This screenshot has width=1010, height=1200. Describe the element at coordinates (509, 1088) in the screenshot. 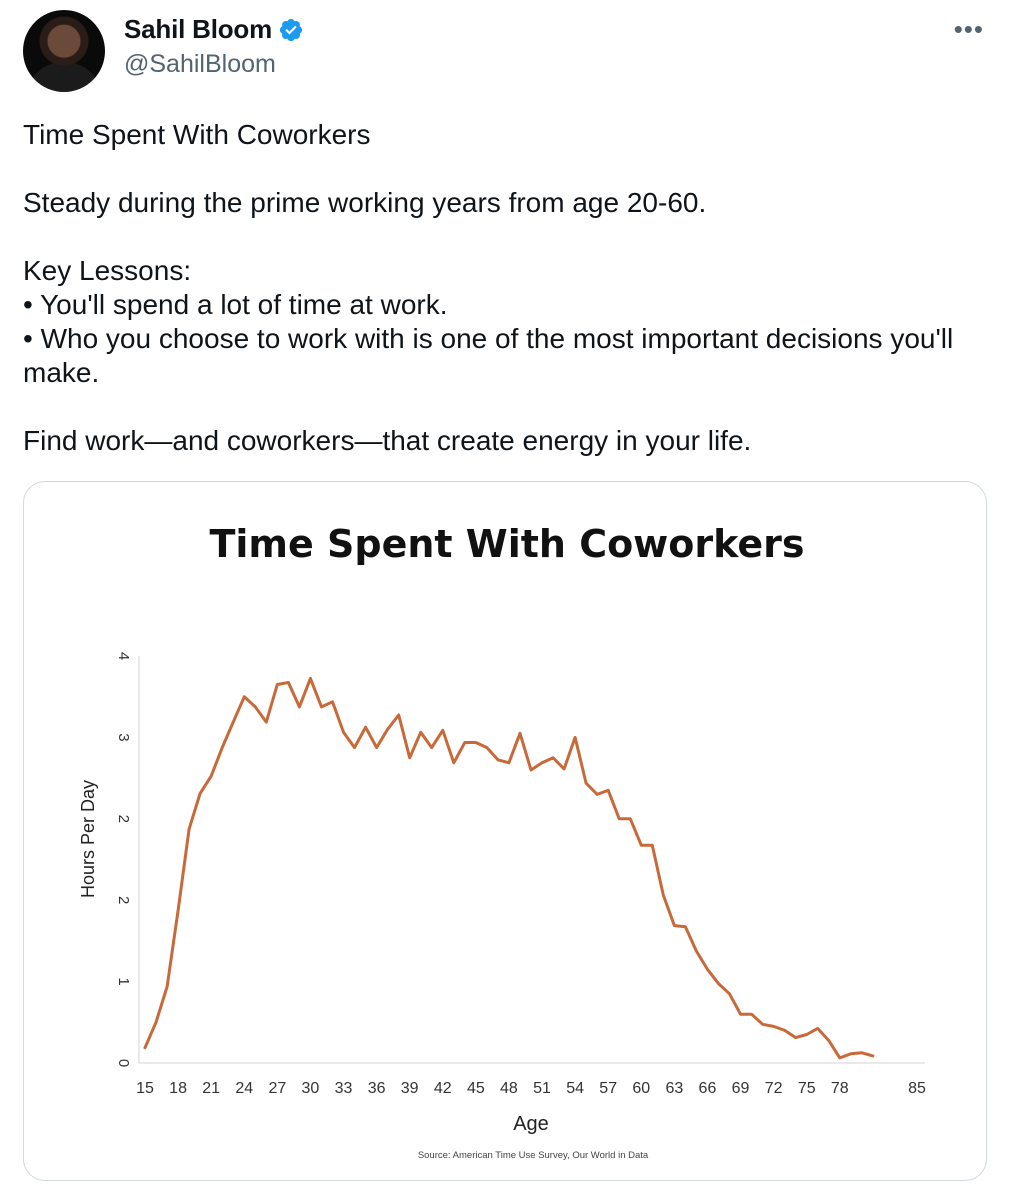

I see `x-tick-label: 48` at that location.